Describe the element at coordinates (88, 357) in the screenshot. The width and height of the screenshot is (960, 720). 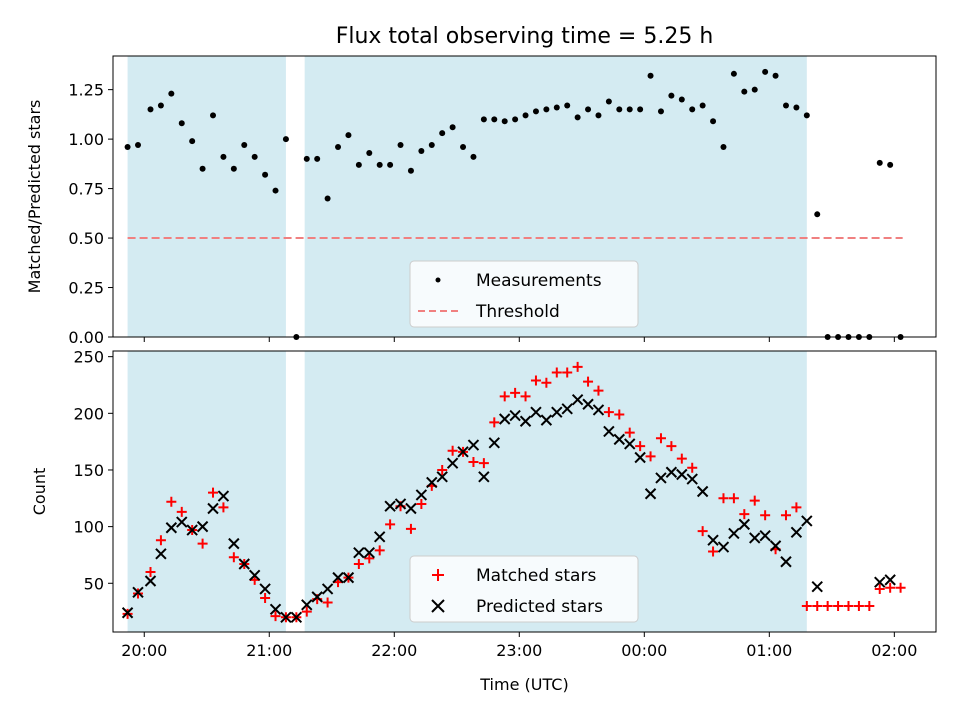
I see `y-tick-label: 250` at that location.